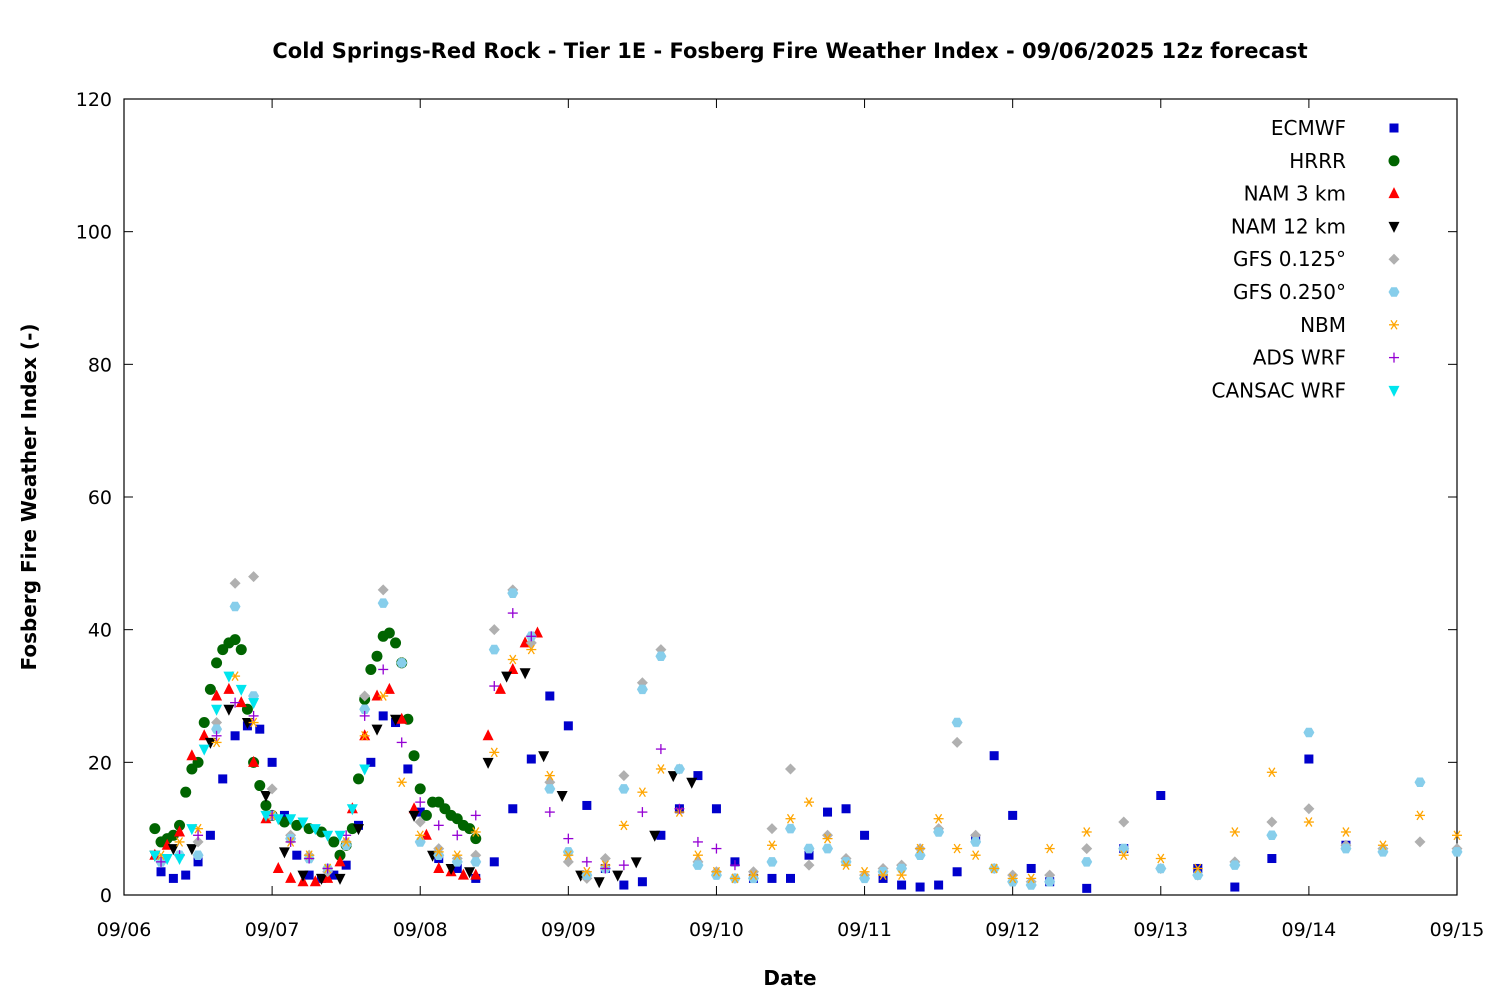 This screenshot has height=1000, width=1500. What do you see at coordinates (789, 978) in the screenshot?
I see `x-axis-label: Date` at bounding box center [789, 978].